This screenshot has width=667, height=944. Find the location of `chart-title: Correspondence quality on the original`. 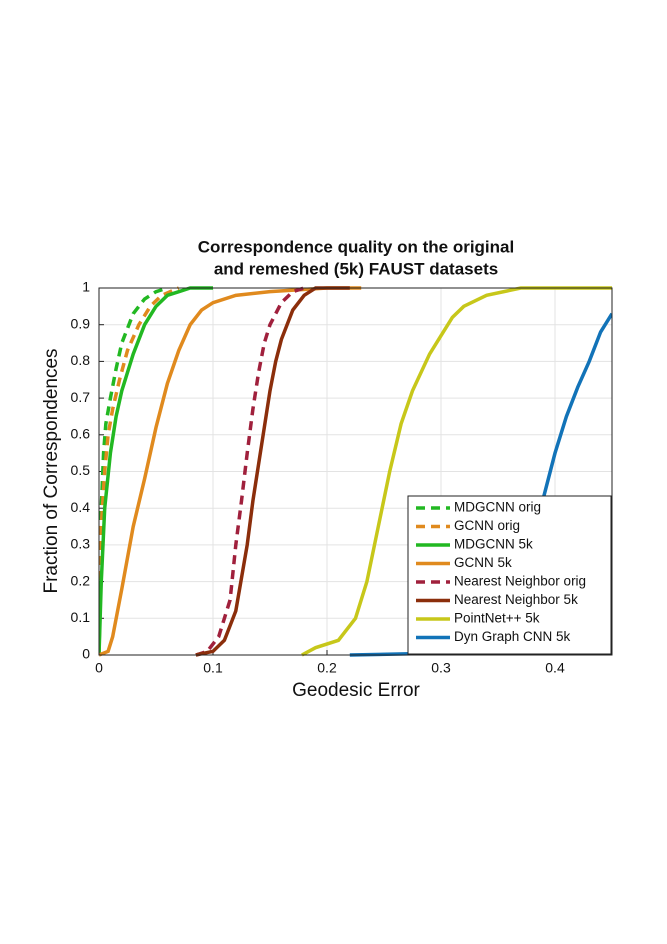

chart-title: Correspondence quality on the original is located at coordinates (356, 246).